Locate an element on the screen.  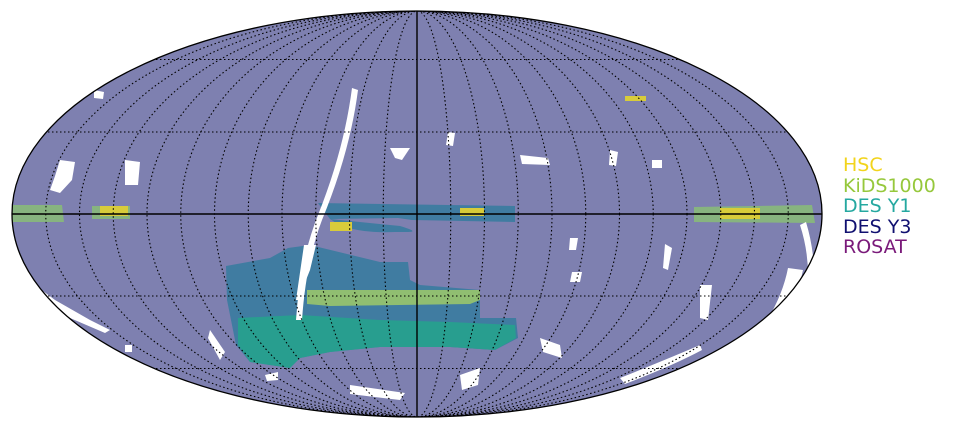
legend-item-des-y3: DES Y3 is located at coordinates (877, 226).